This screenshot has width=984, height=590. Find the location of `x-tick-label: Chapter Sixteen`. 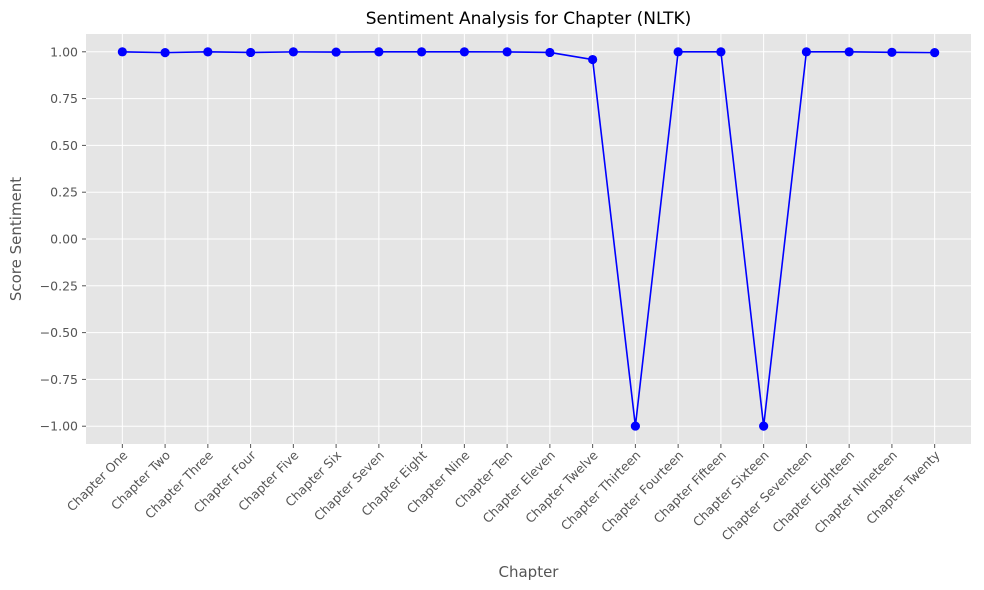

x-tick-label: Chapter Sixteen is located at coordinates (731, 489).